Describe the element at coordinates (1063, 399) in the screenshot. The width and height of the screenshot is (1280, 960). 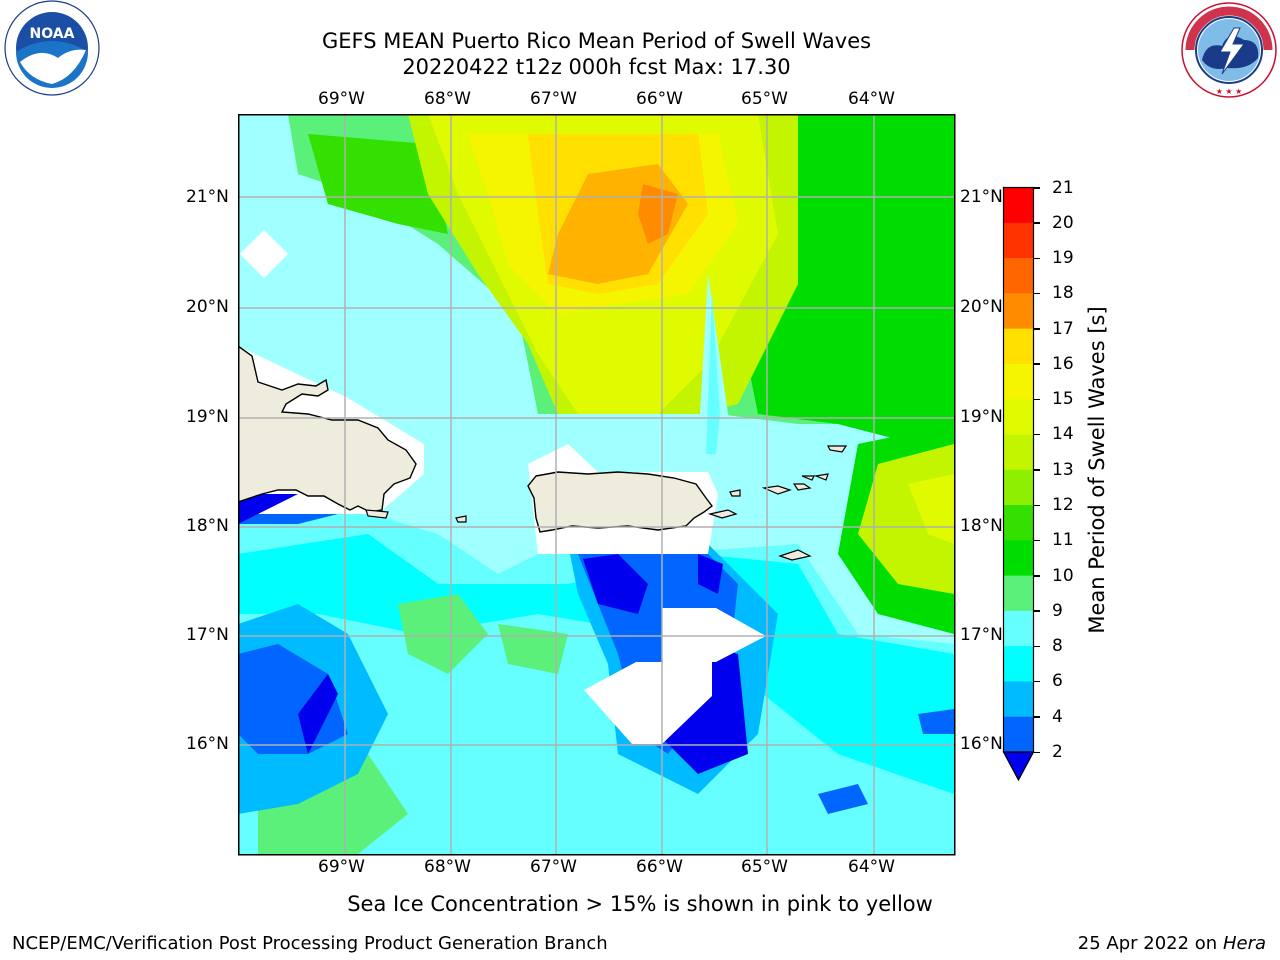
I see `colorbar-tick-label: 15` at that location.